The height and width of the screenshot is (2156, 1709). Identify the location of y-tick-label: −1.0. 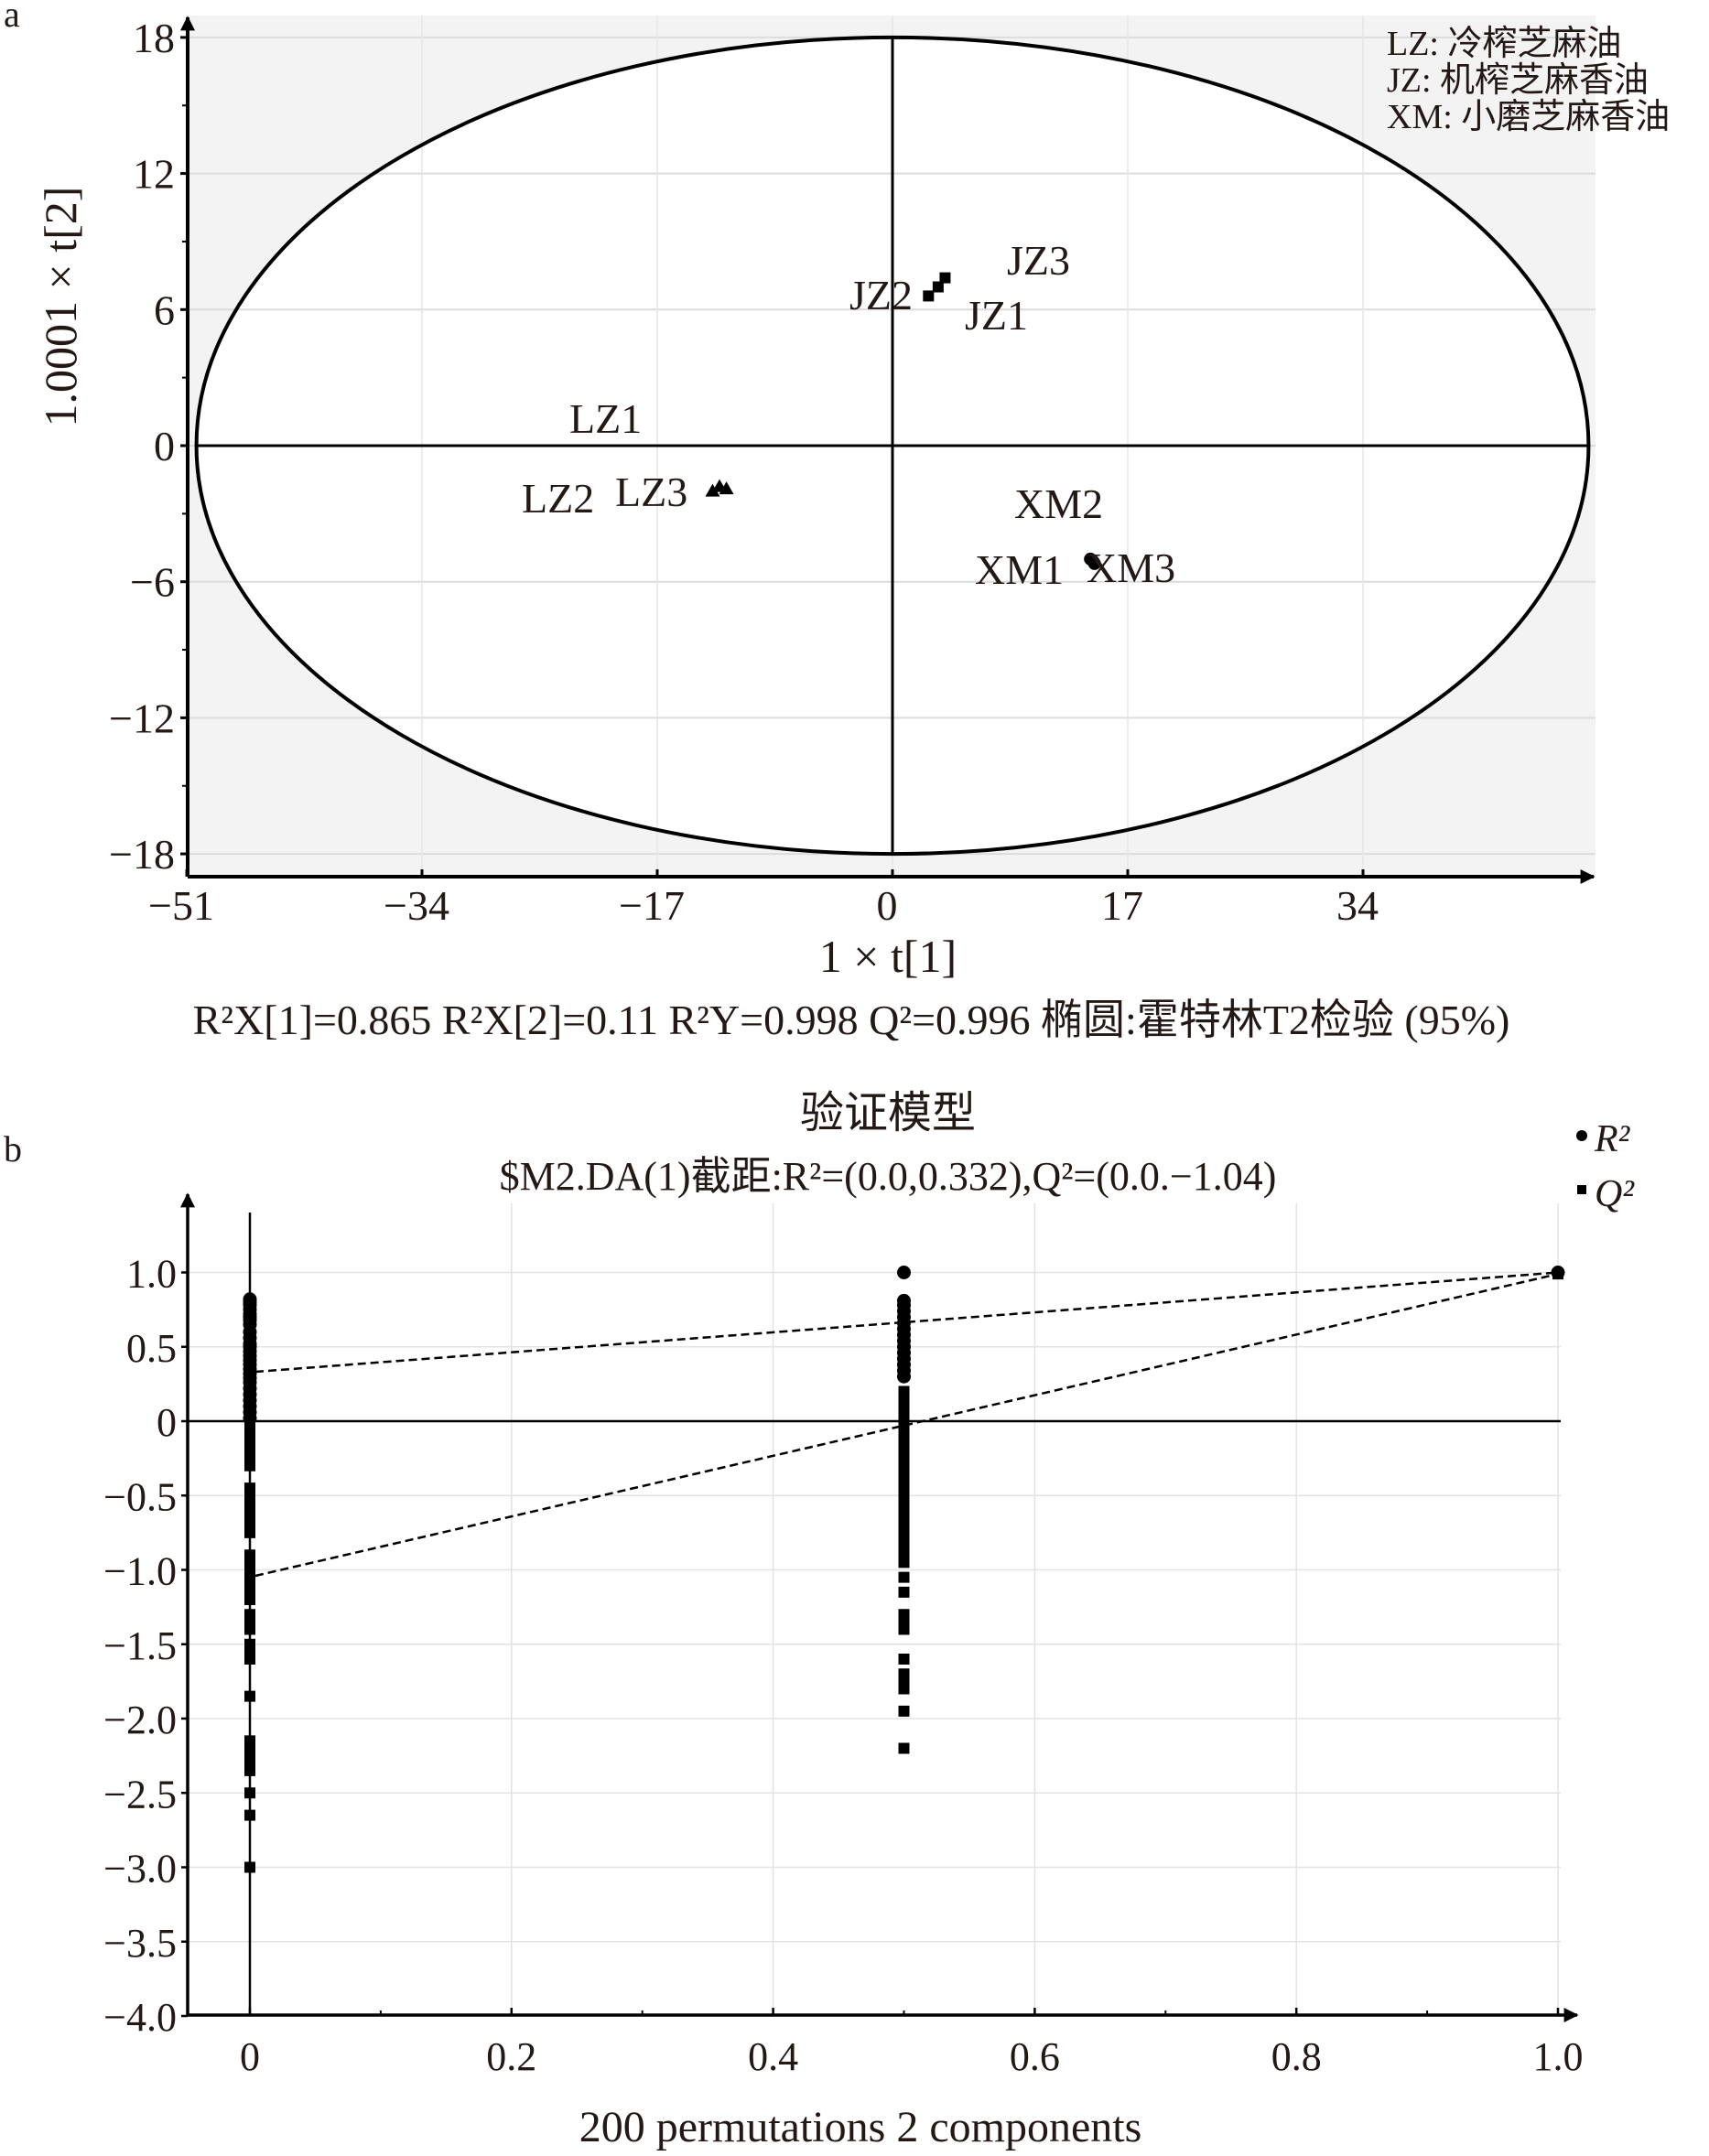
(140, 1571).